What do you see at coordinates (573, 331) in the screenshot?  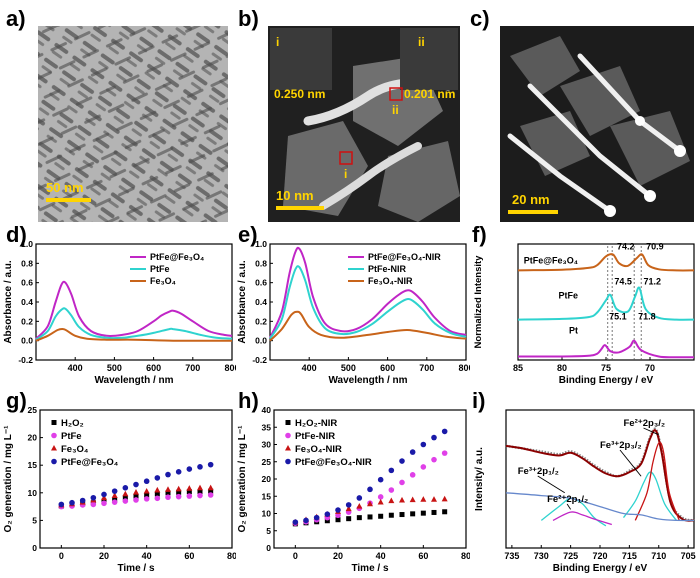 I see `series-name-label: Pt` at bounding box center [573, 331].